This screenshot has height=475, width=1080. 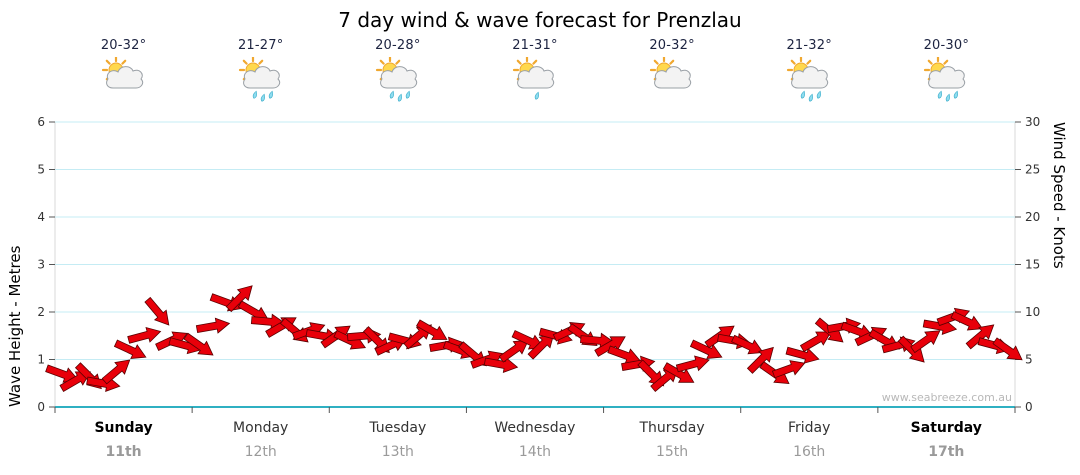 I want to click on right-tick-label: 25, so click(x=1032, y=170).